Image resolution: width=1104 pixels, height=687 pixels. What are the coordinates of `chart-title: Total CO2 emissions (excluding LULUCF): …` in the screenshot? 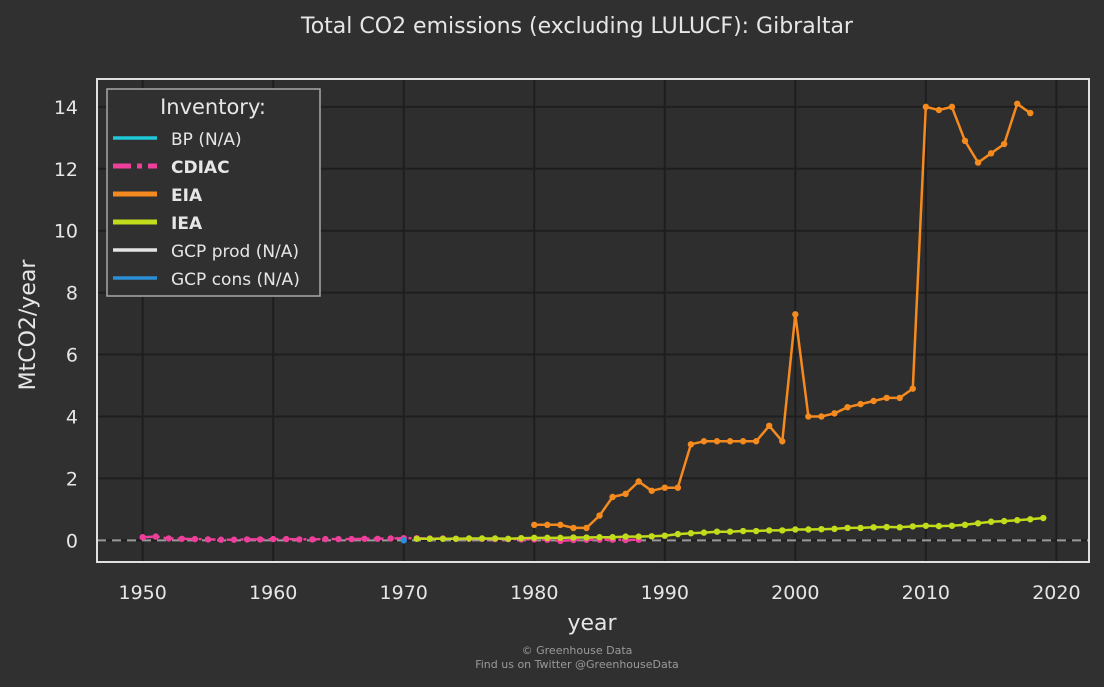 It's located at (577, 26).